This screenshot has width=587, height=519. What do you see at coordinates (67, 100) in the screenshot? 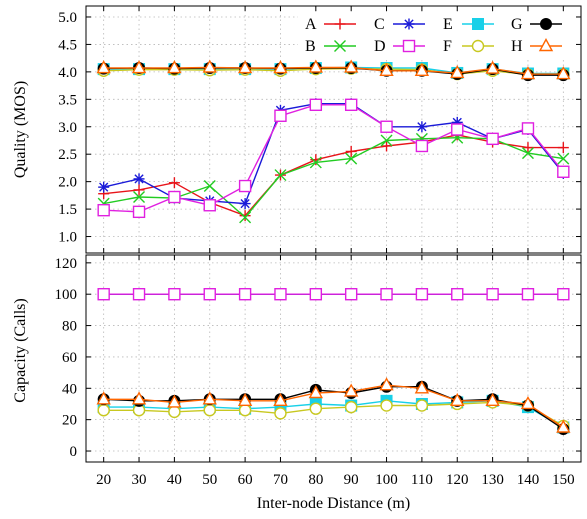
I see `y-tick-label: 3.5` at bounding box center [67, 100].